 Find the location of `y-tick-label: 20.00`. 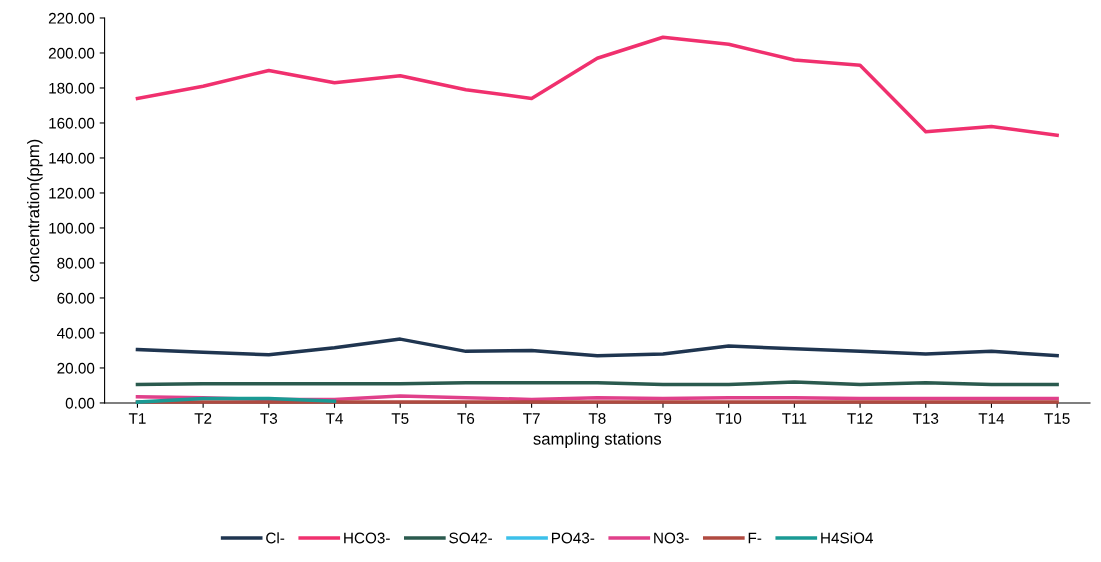

y-tick-label: 20.00 is located at coordinates (76, 368).